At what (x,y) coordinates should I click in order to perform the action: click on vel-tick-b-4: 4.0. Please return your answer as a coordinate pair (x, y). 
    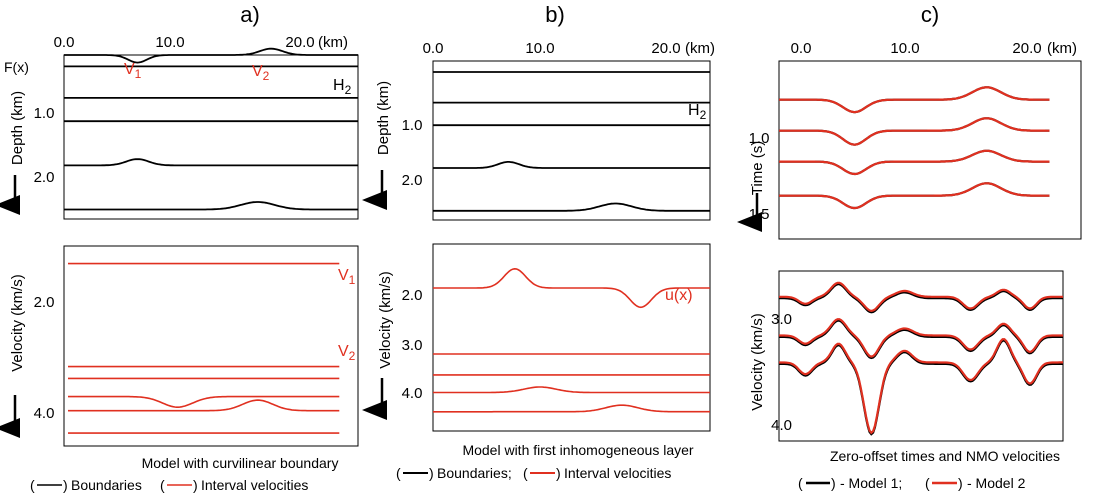
    Looking at the image, I should click on (412, 393).